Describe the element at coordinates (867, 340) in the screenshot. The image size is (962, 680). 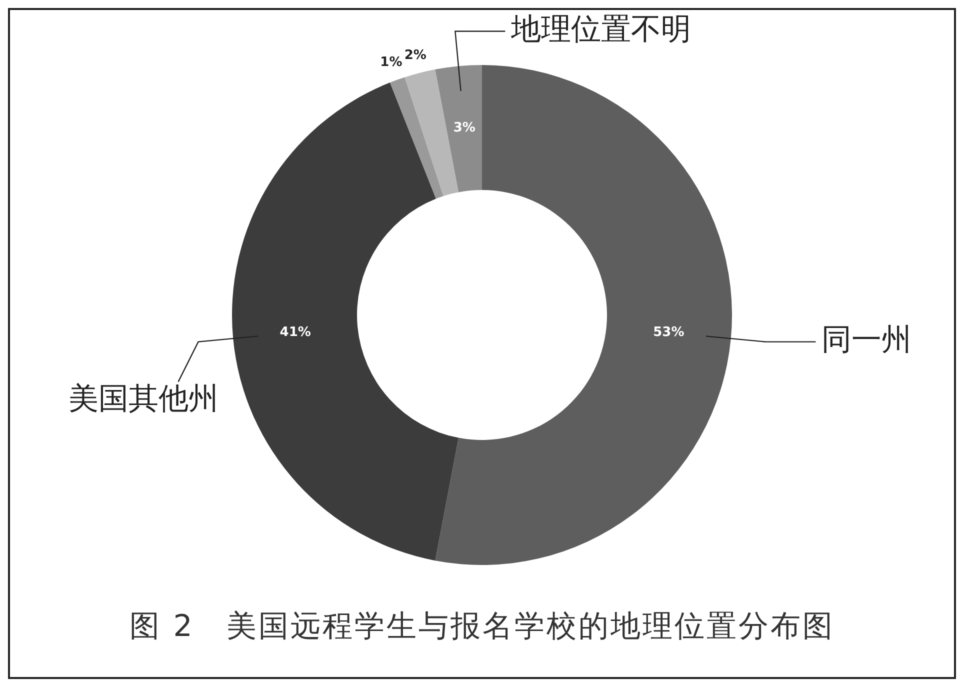
I see `slice-label: 同一州` at that location.